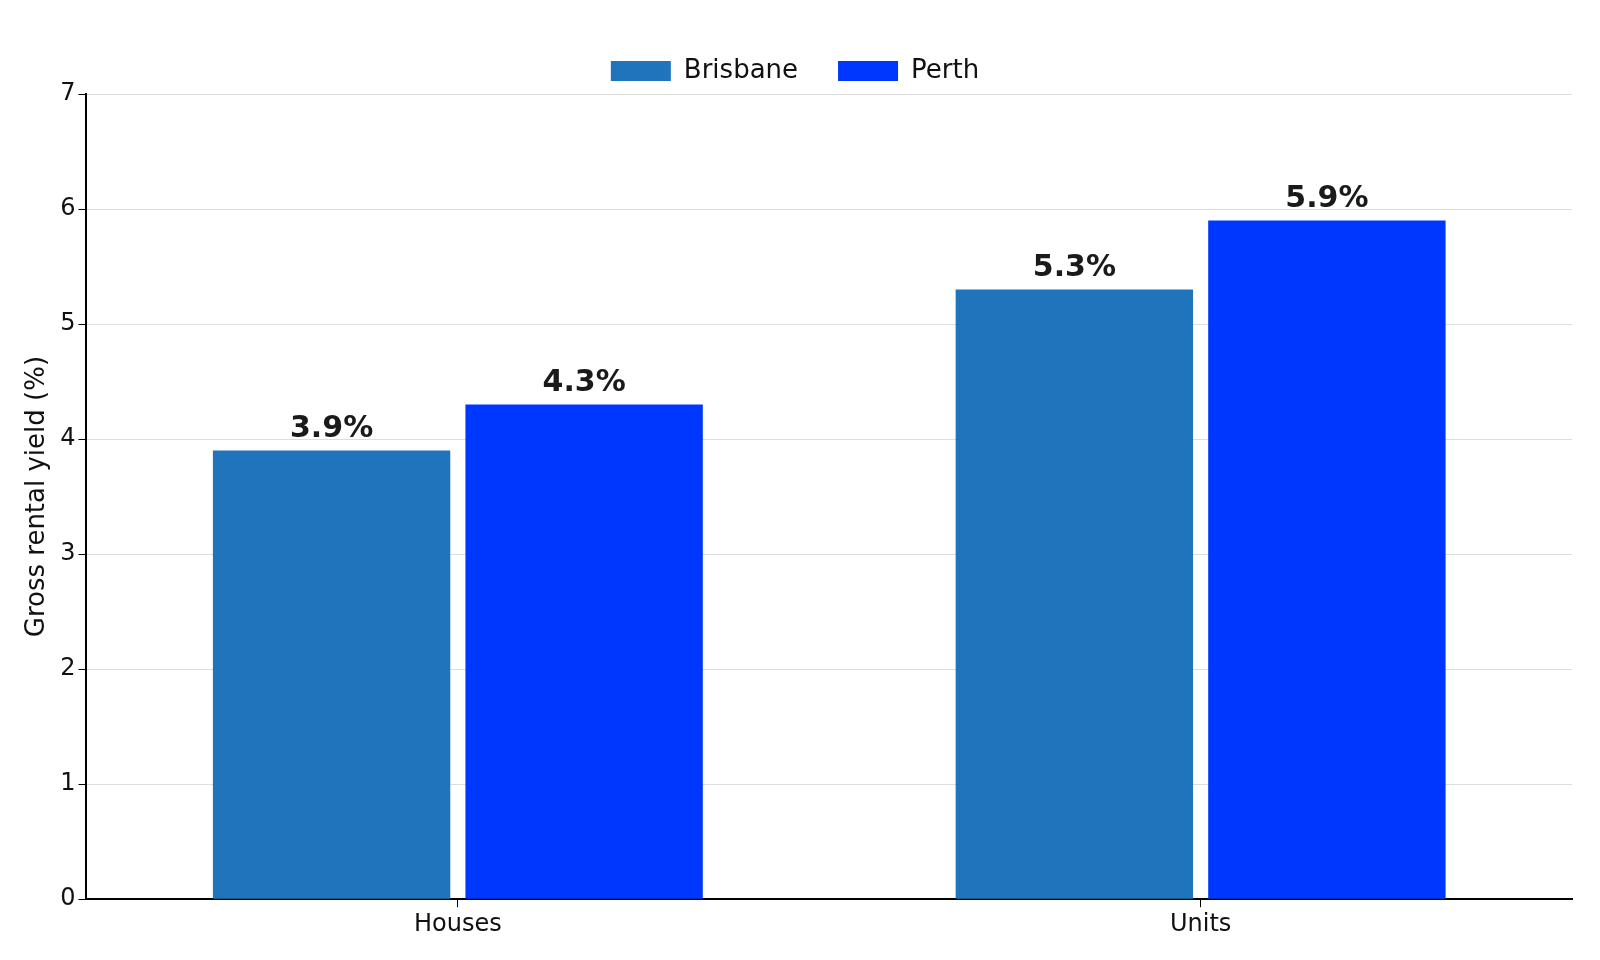 The width and height of the screenshot is (1600, 960). What do you see at coordinates (1074, 266) in the screenshot?
I see `data-label: 5.3%` at bounding box center [1074, 266].